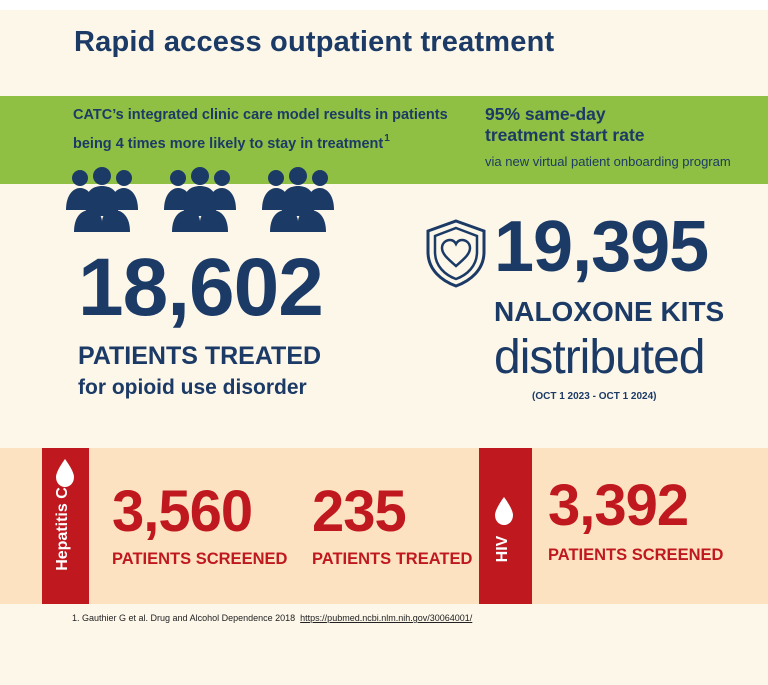  Describe the element at coordinates (182, 511) in the screenshot. I see `hep-c-screened-number: 3,560` at that location.